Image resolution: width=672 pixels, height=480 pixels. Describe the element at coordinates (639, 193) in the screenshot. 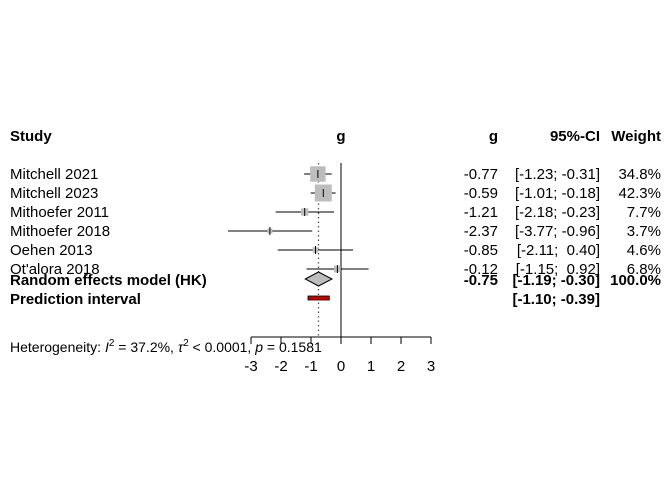

I see `study-weight-value: 42.3%` at that location.